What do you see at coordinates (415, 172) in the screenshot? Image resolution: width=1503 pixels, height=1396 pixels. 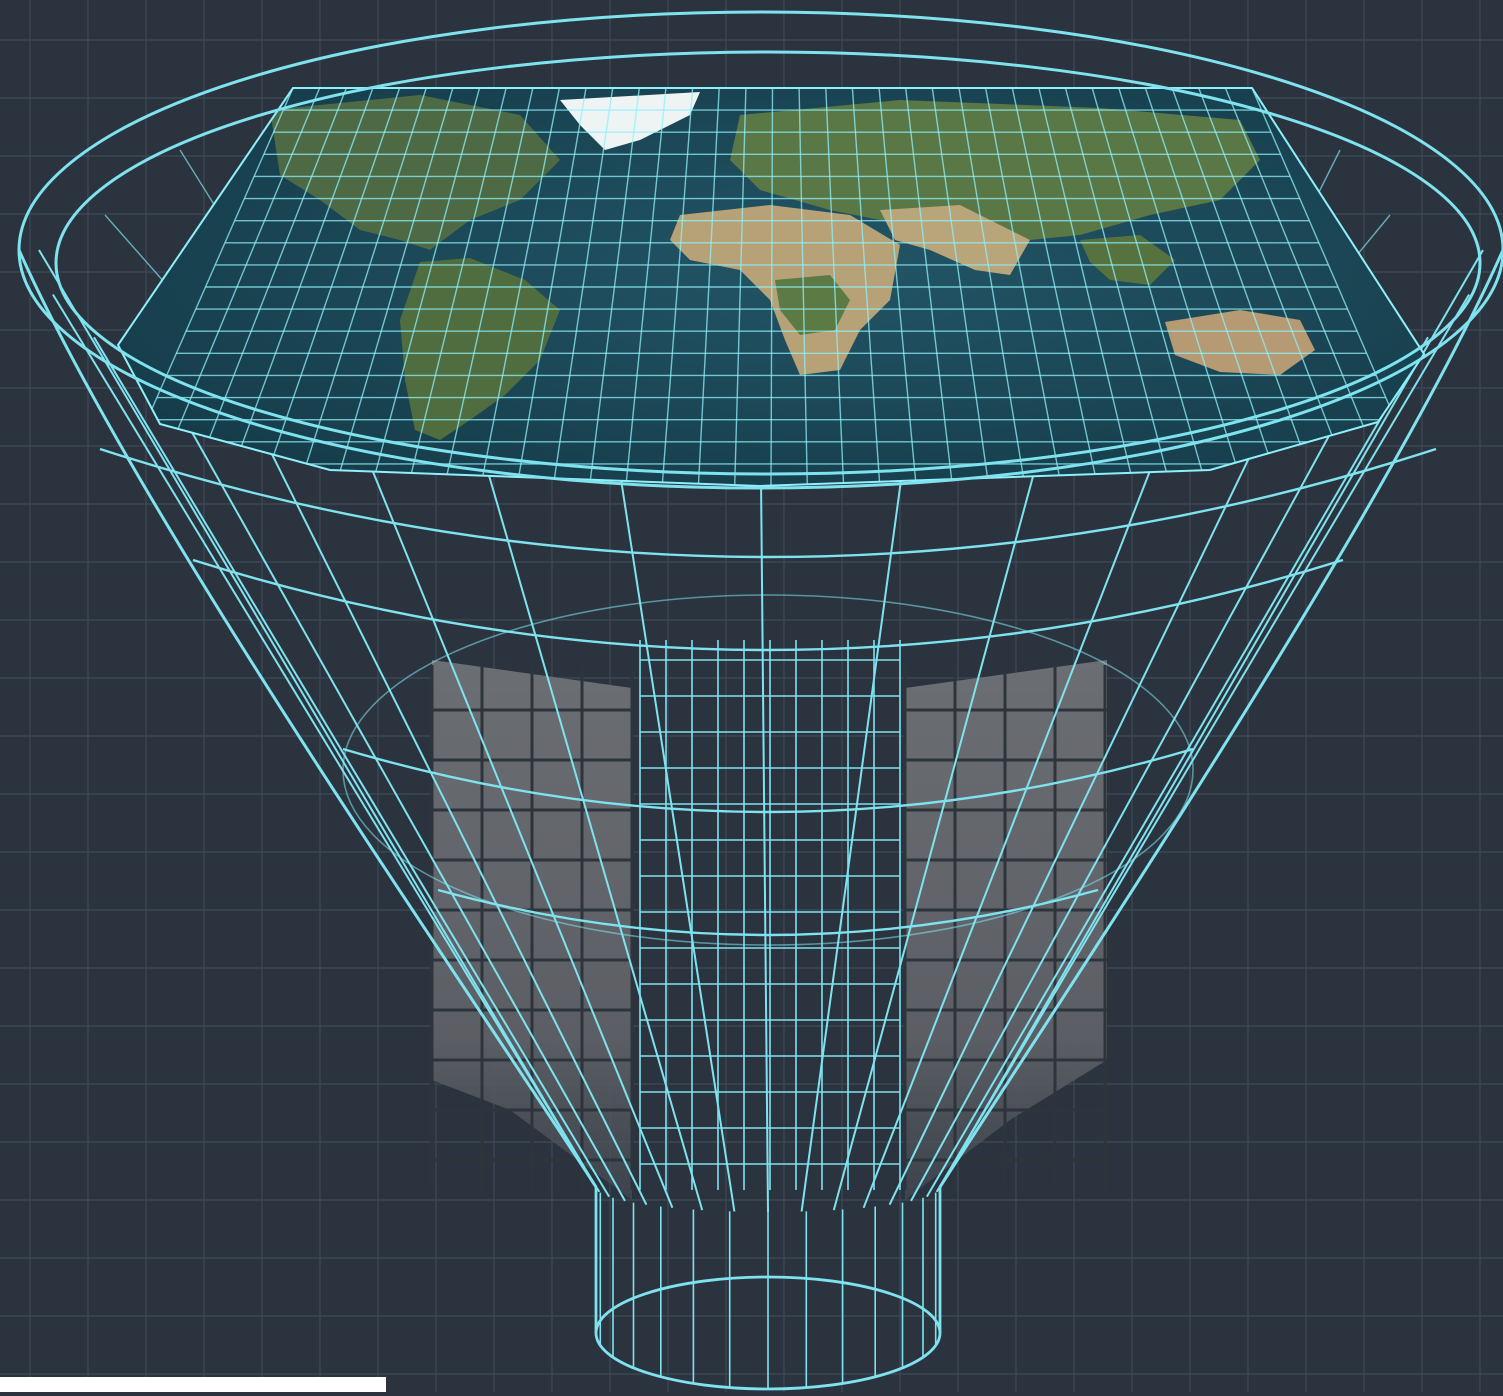 I see `north-america` at bounding box center [415, 172].